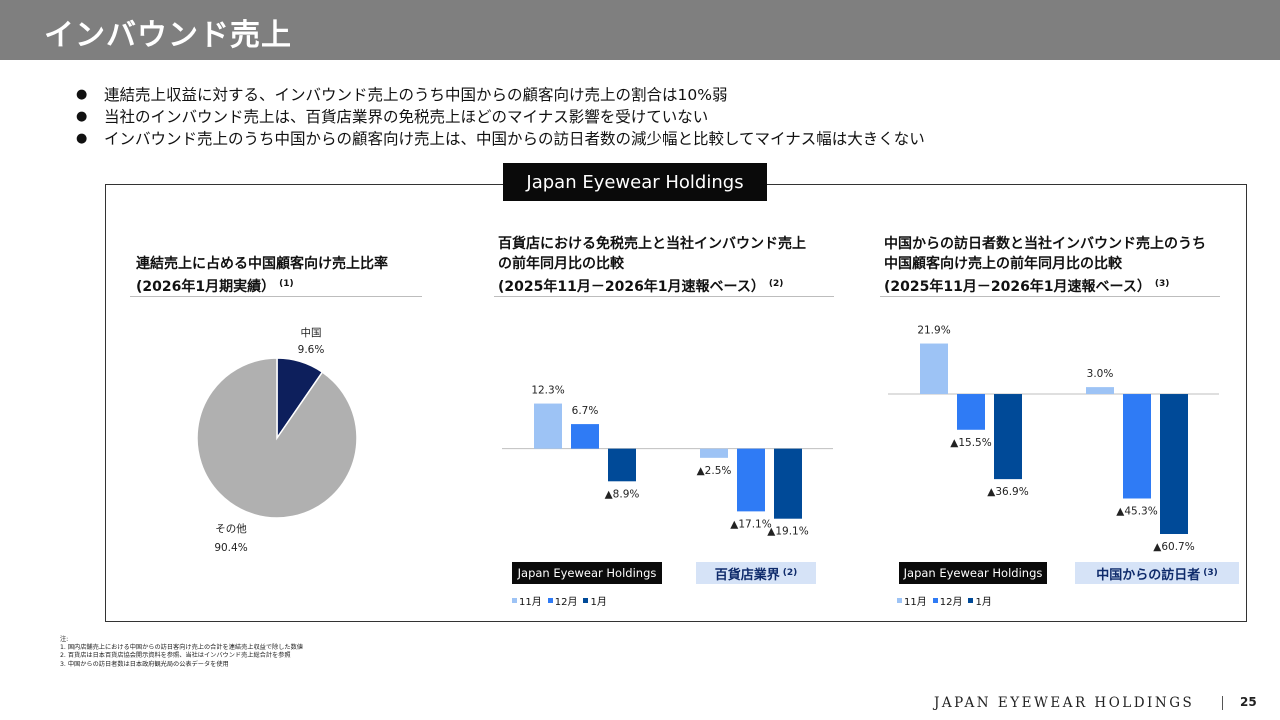 This screenshot has height=720, width=1280. What do you see at coordinates (175, 656) in the screenshot?
I see `footnote: 2. 百貨店は日本百貨店協会開示資料を参照、当社はインバウンド売上総合計を参照` at bounding box center [175, 656].